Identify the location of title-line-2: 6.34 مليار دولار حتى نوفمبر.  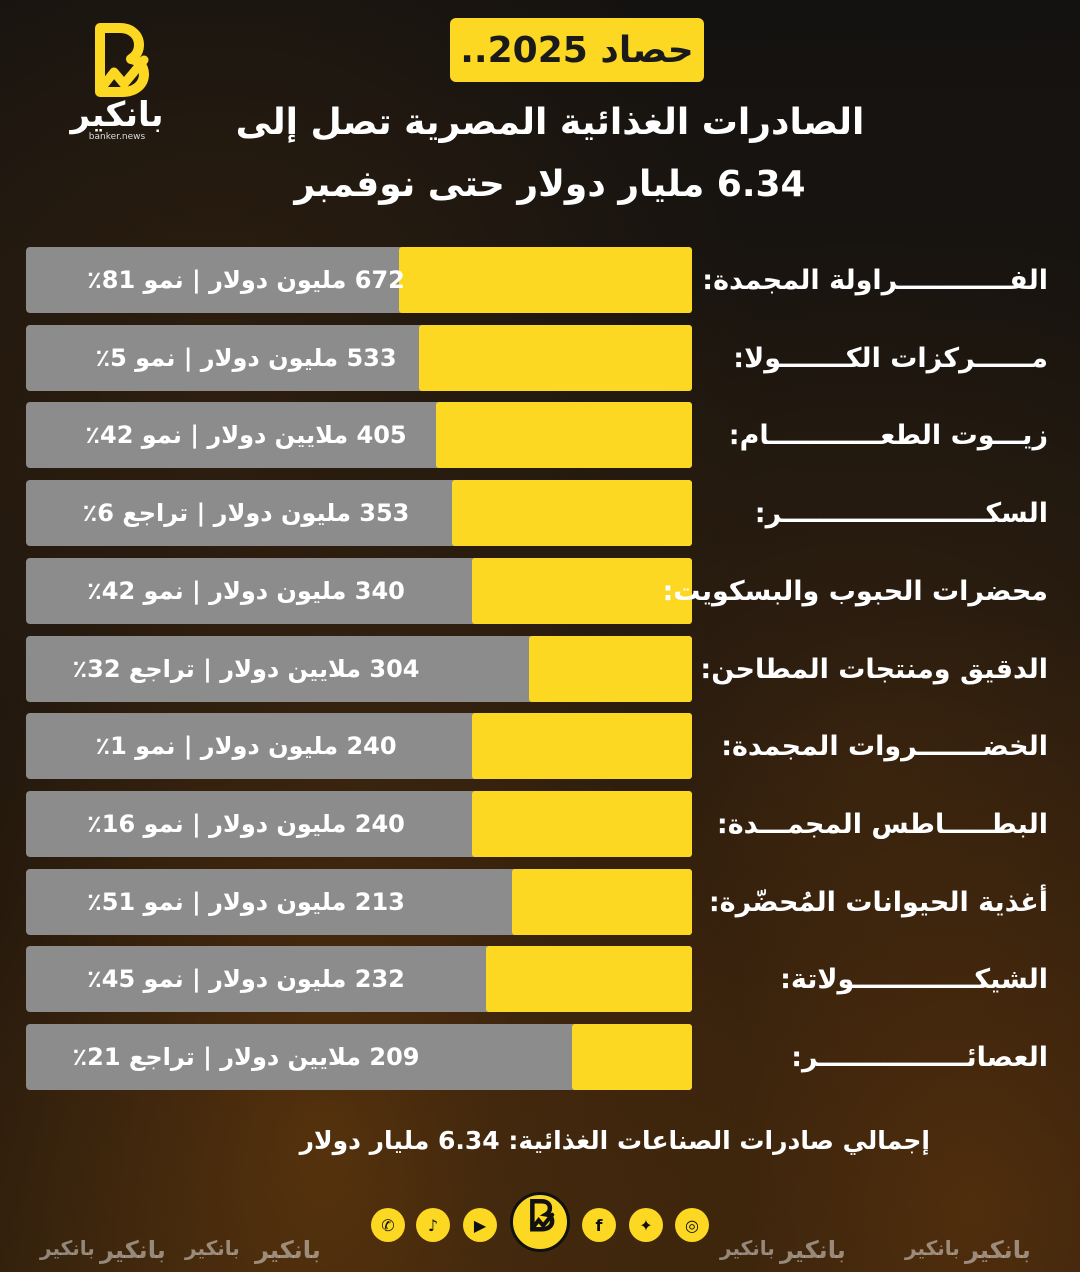
(550, 184).